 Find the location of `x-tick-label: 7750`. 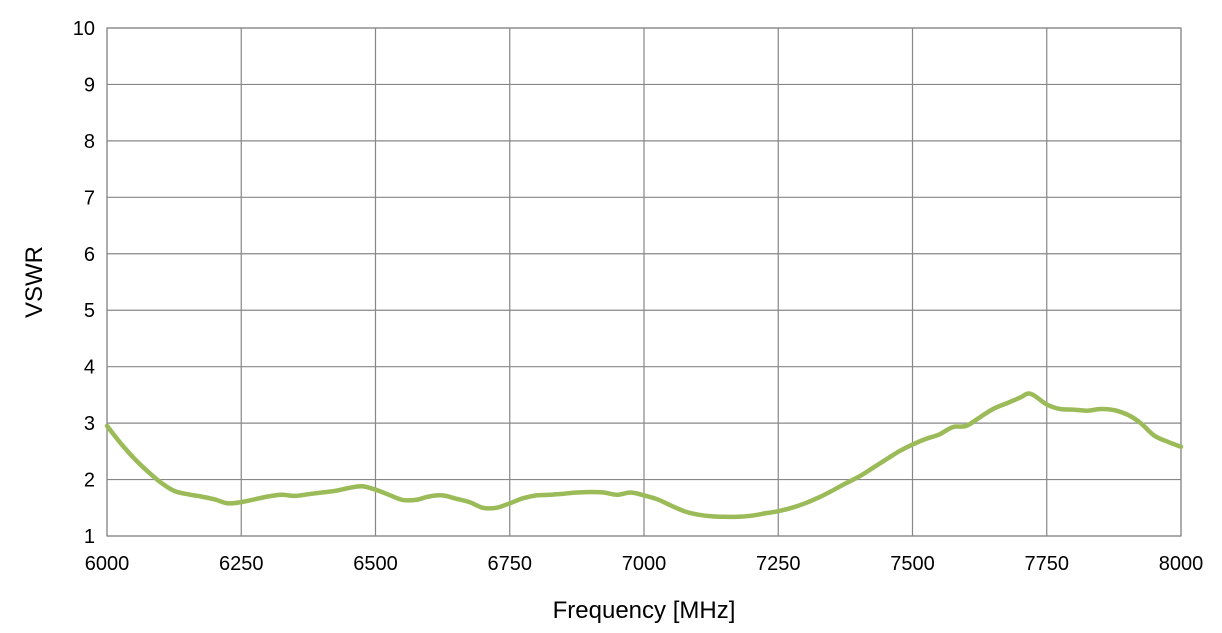

x-tick-label: 7750 is located at coordinates (1047, 564).